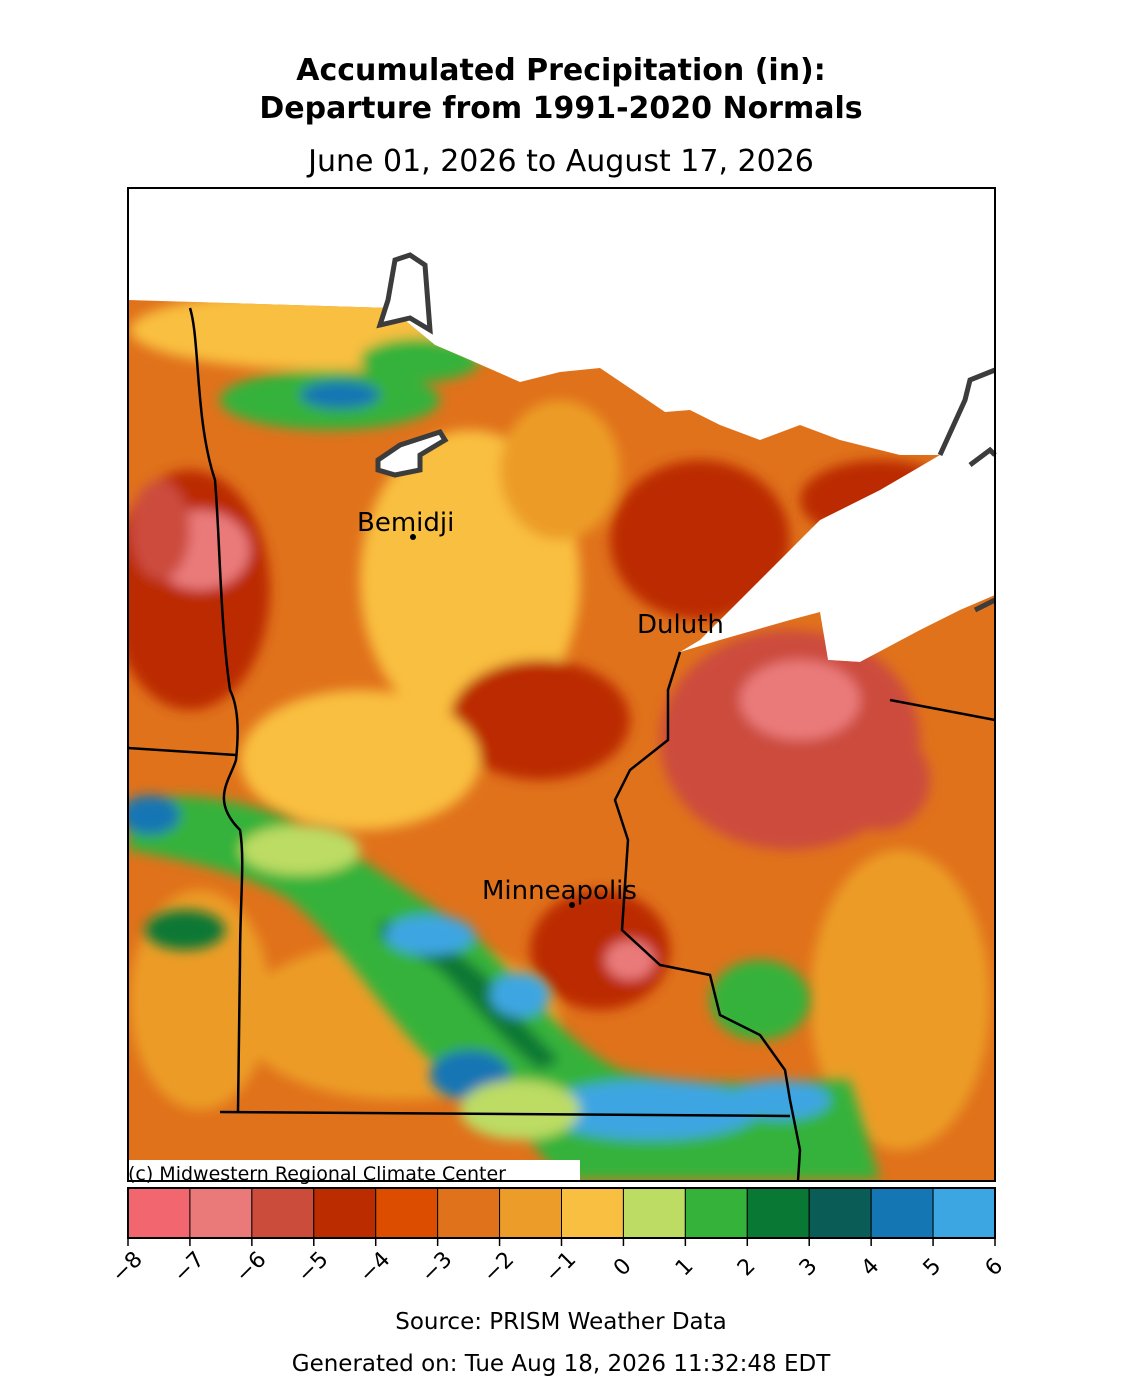  I want to click on colorbar-tick-label: 6, so click(995, 1268).